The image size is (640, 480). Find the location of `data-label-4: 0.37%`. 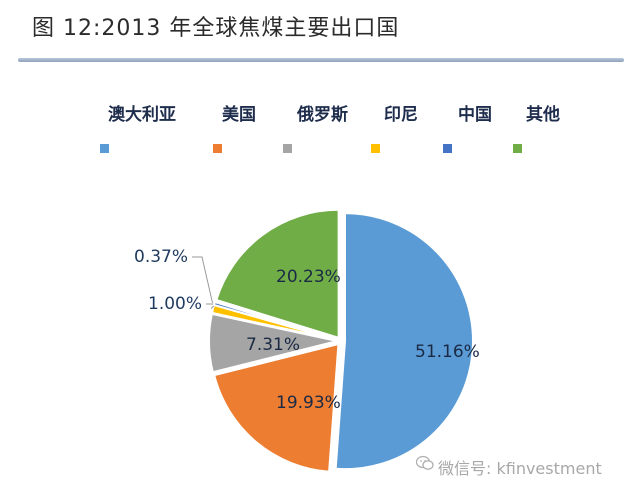

data-label-4: 0.37% is located at coordinates (161, 257).